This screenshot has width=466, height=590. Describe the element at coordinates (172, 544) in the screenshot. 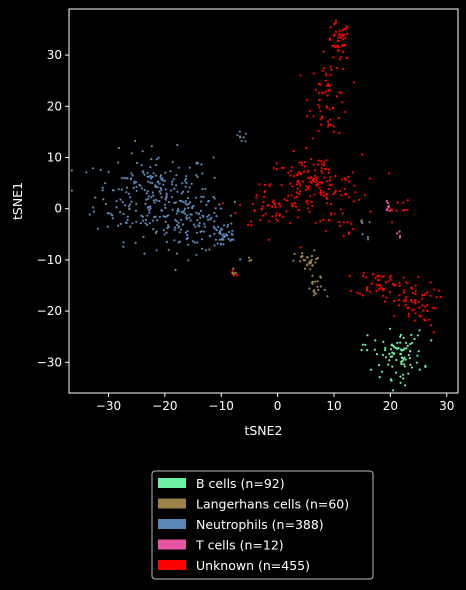

I see `legend-swatch` at that location.